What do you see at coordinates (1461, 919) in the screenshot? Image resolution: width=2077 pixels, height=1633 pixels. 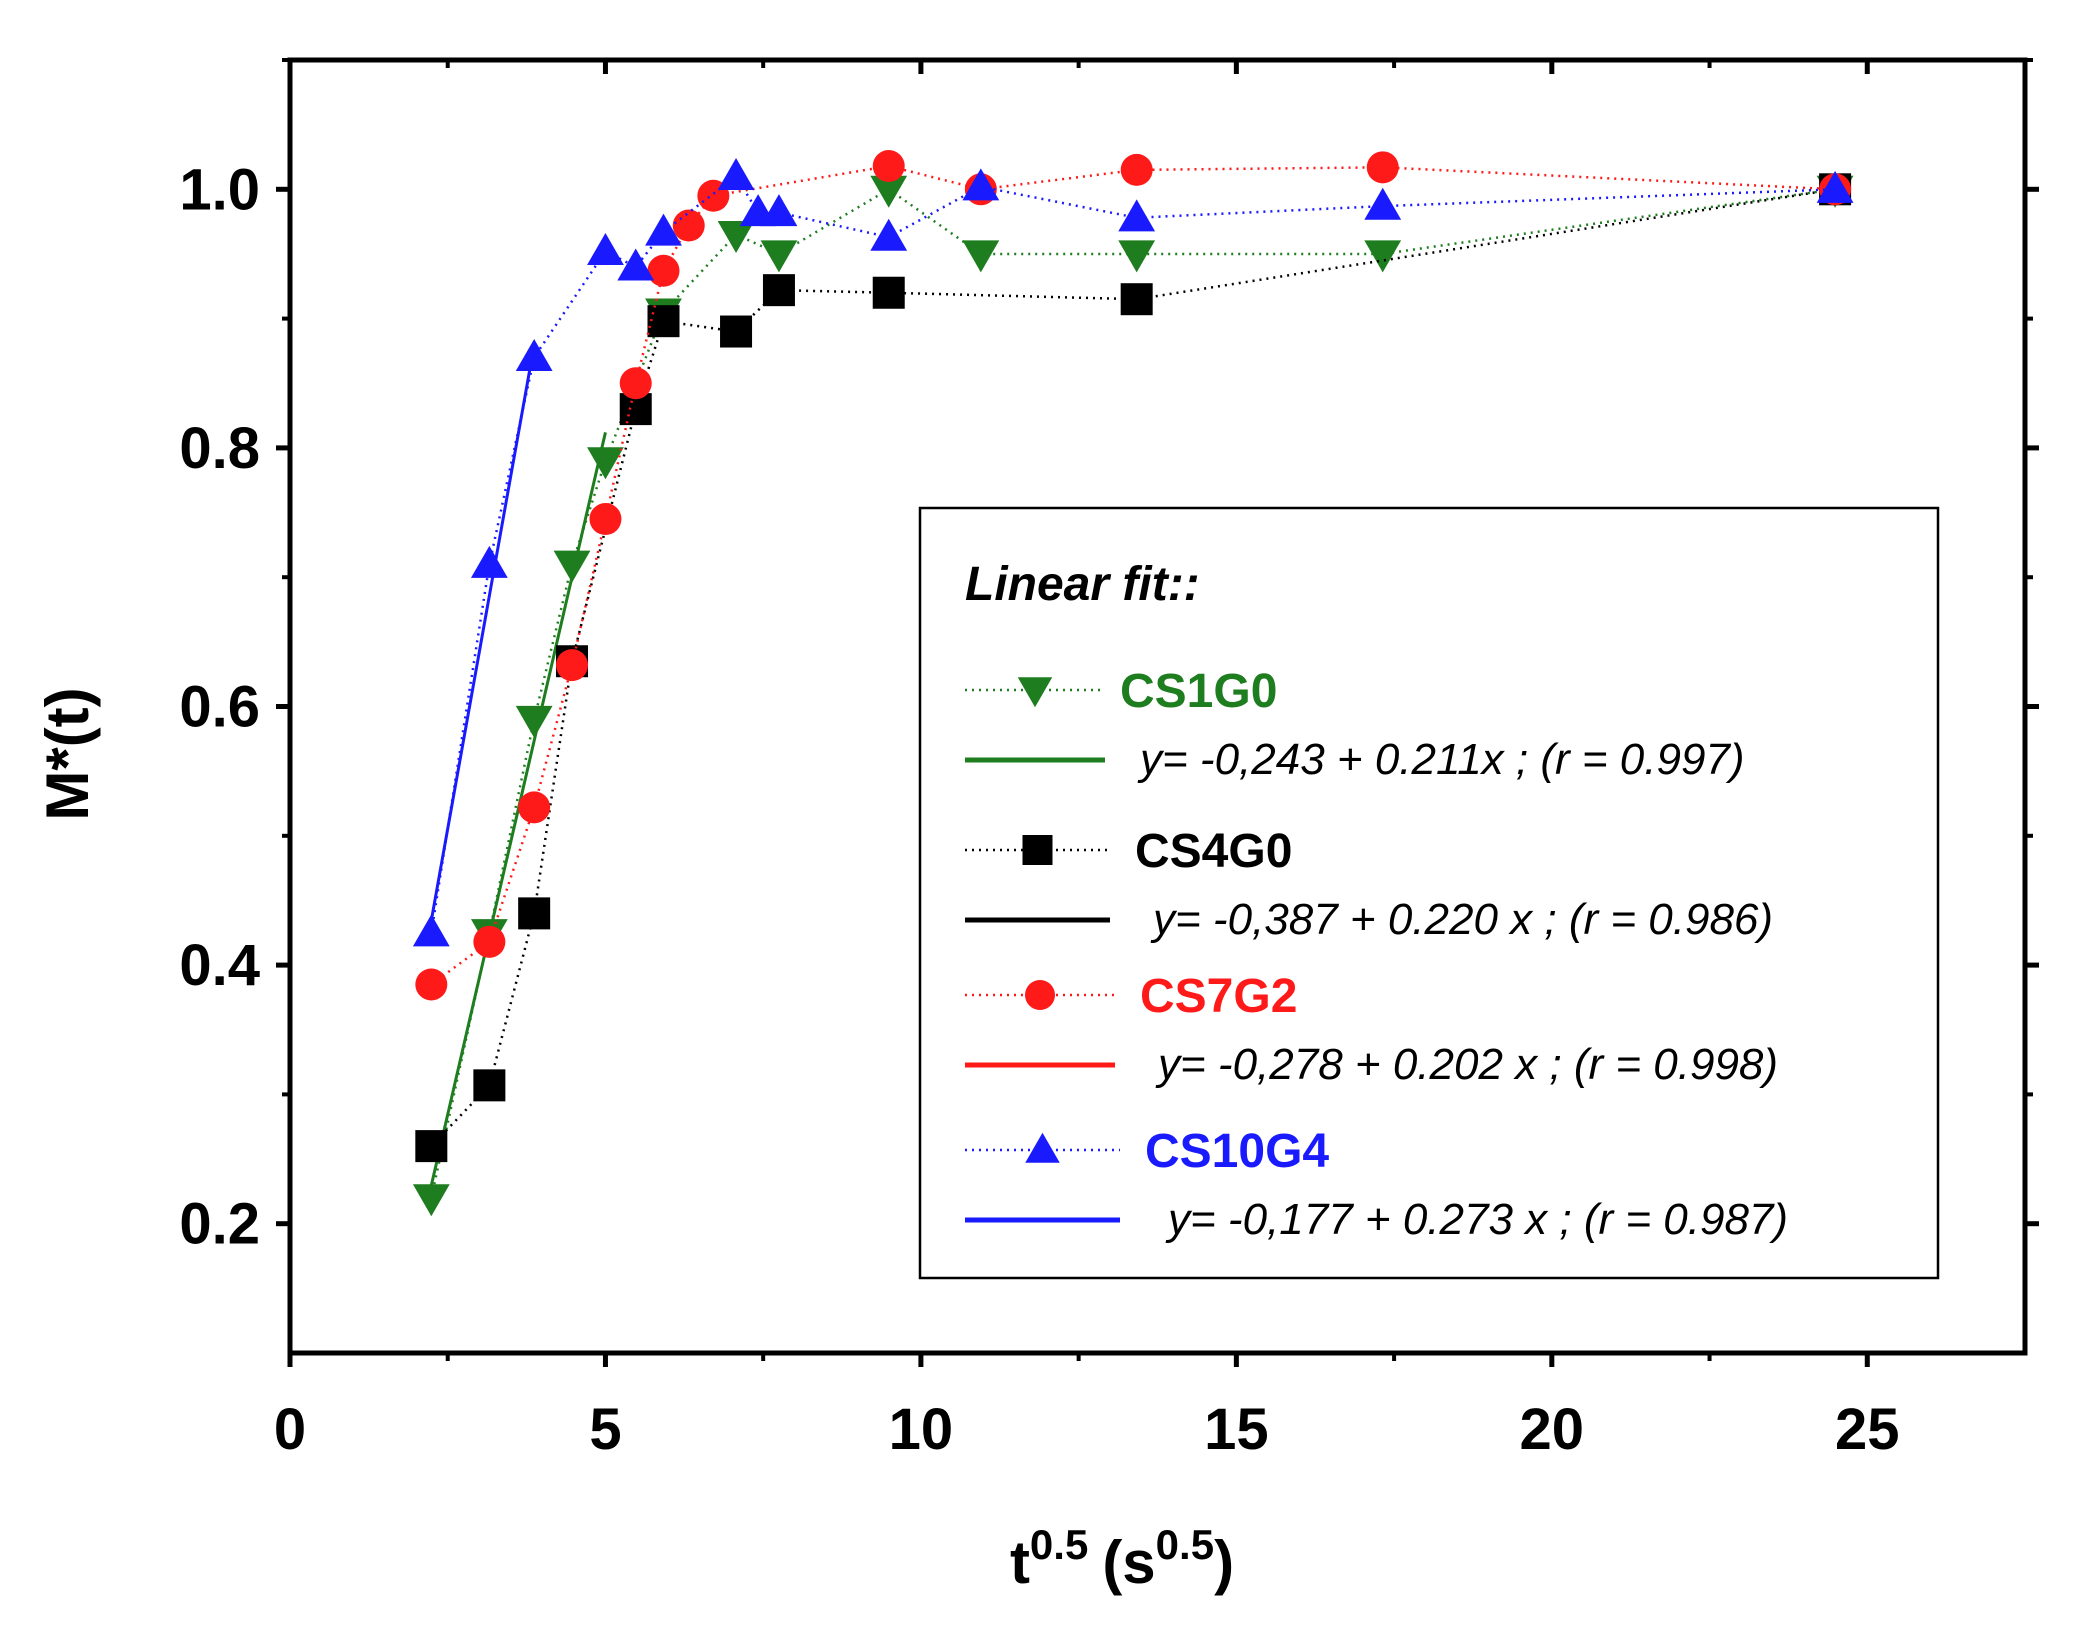 I see `legend-equation: y= -0,387 + 0.220 x ; (r = 0.986)` at bounding box center [1461, 919].